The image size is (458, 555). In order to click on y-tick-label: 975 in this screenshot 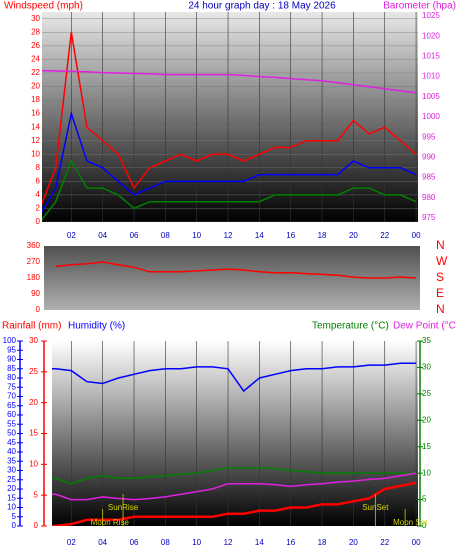, I will do `click(429, 217)`.